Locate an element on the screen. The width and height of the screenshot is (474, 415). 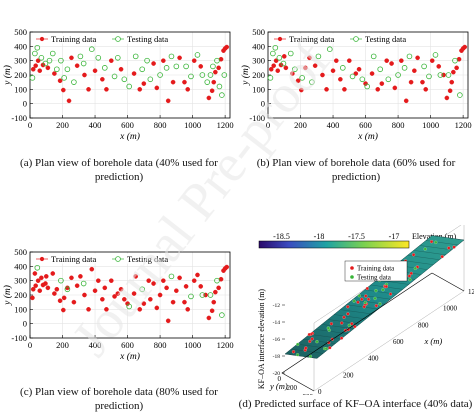
z-tick-label: -16 is located at coordinates (277, 340).